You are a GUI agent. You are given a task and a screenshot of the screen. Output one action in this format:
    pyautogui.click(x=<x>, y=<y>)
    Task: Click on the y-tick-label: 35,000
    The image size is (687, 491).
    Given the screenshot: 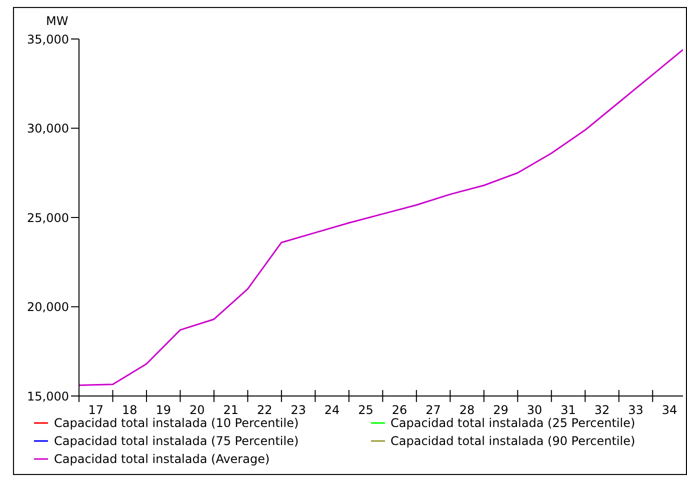 What is the action you would take?
    pyautogui.click(x=48, y=39)
    